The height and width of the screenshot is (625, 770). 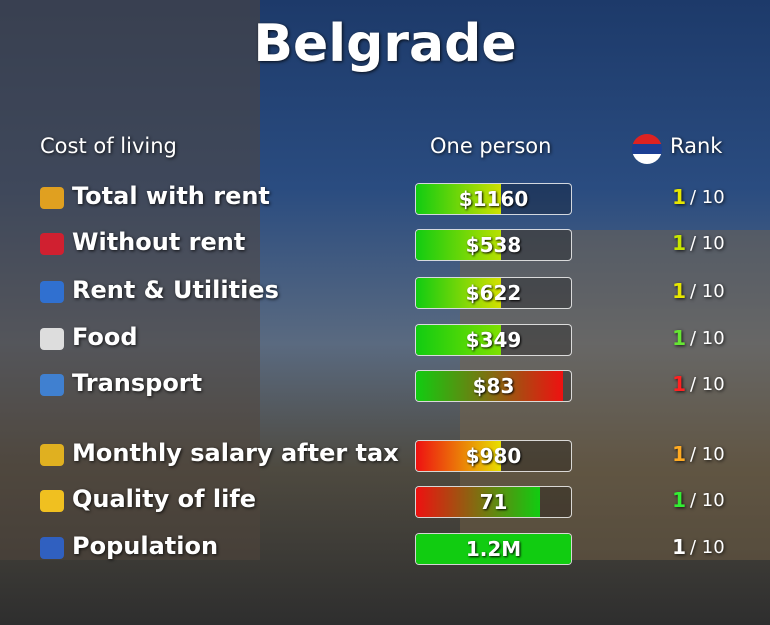 I want to click on column-header: One person, so click(x=491, y=146).